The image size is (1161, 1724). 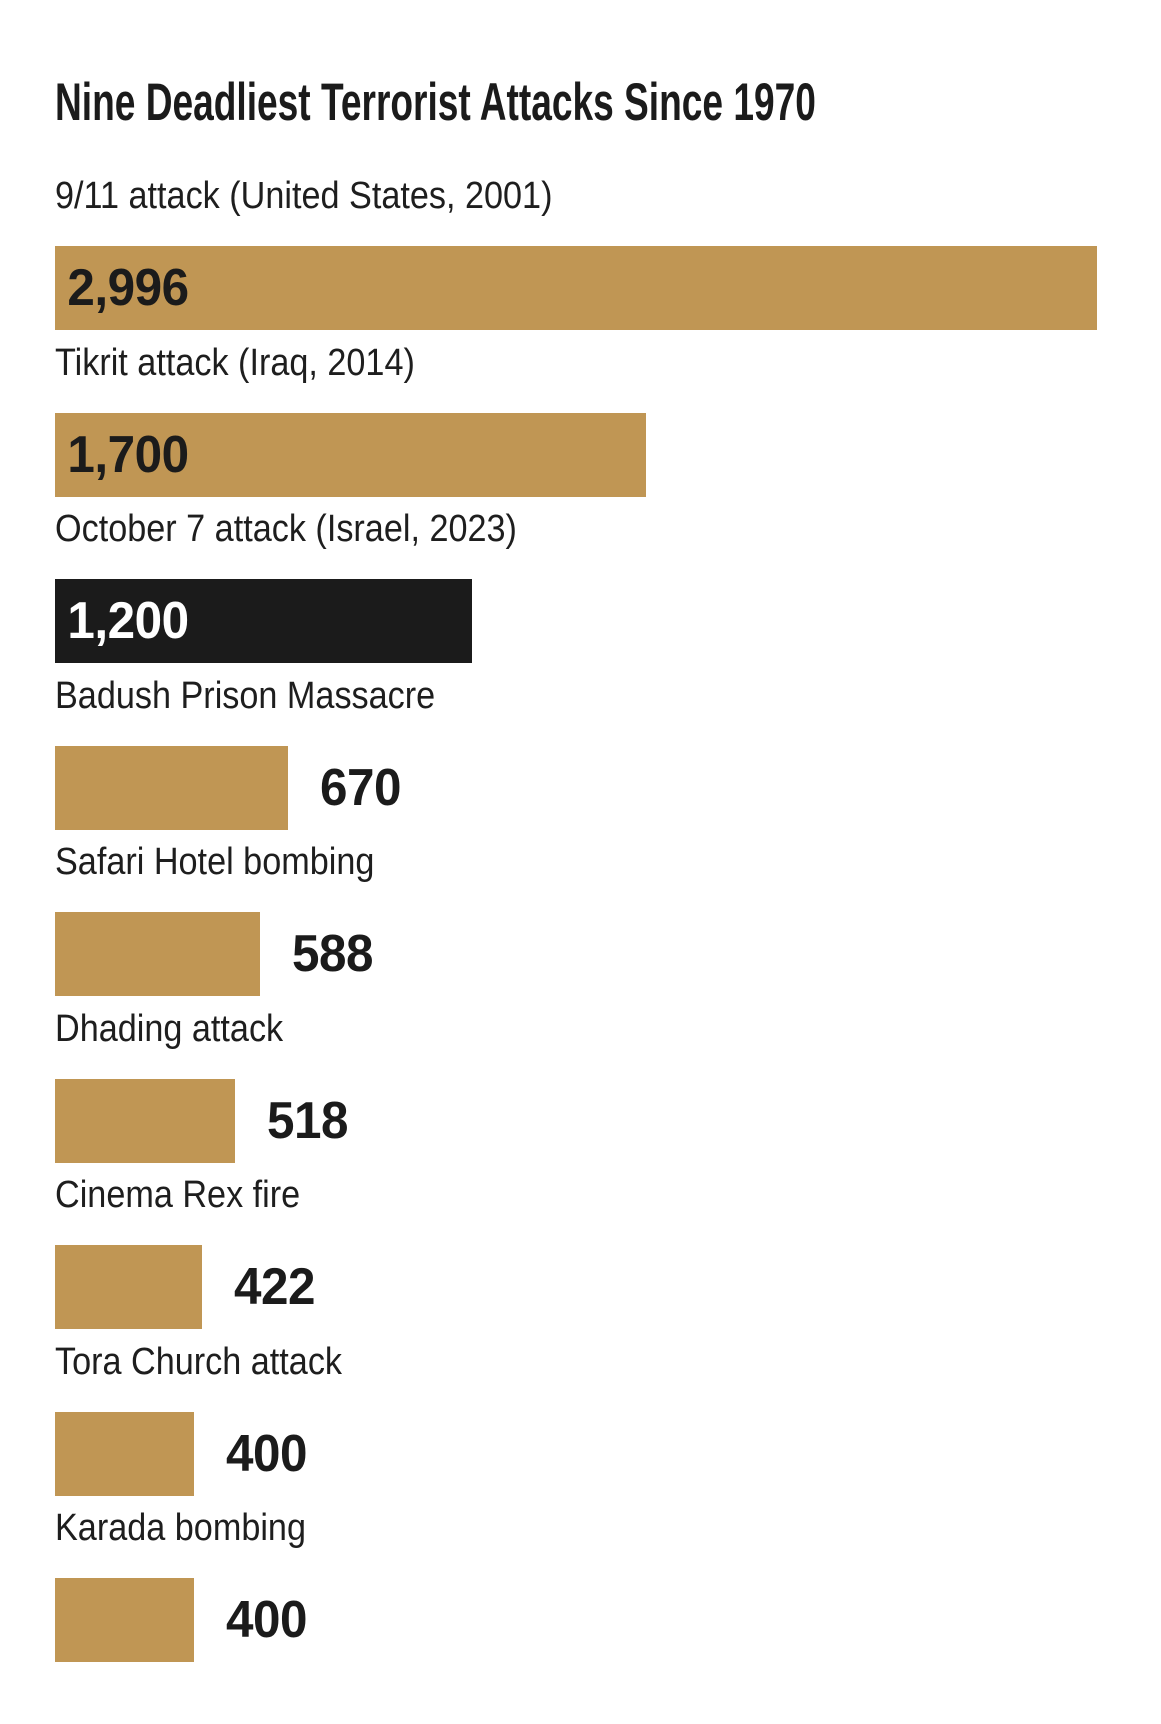 What do you see at coordinates (351, 454) in the screenshot?
I see `bar: 1,700` at bounding box center [351, 454].